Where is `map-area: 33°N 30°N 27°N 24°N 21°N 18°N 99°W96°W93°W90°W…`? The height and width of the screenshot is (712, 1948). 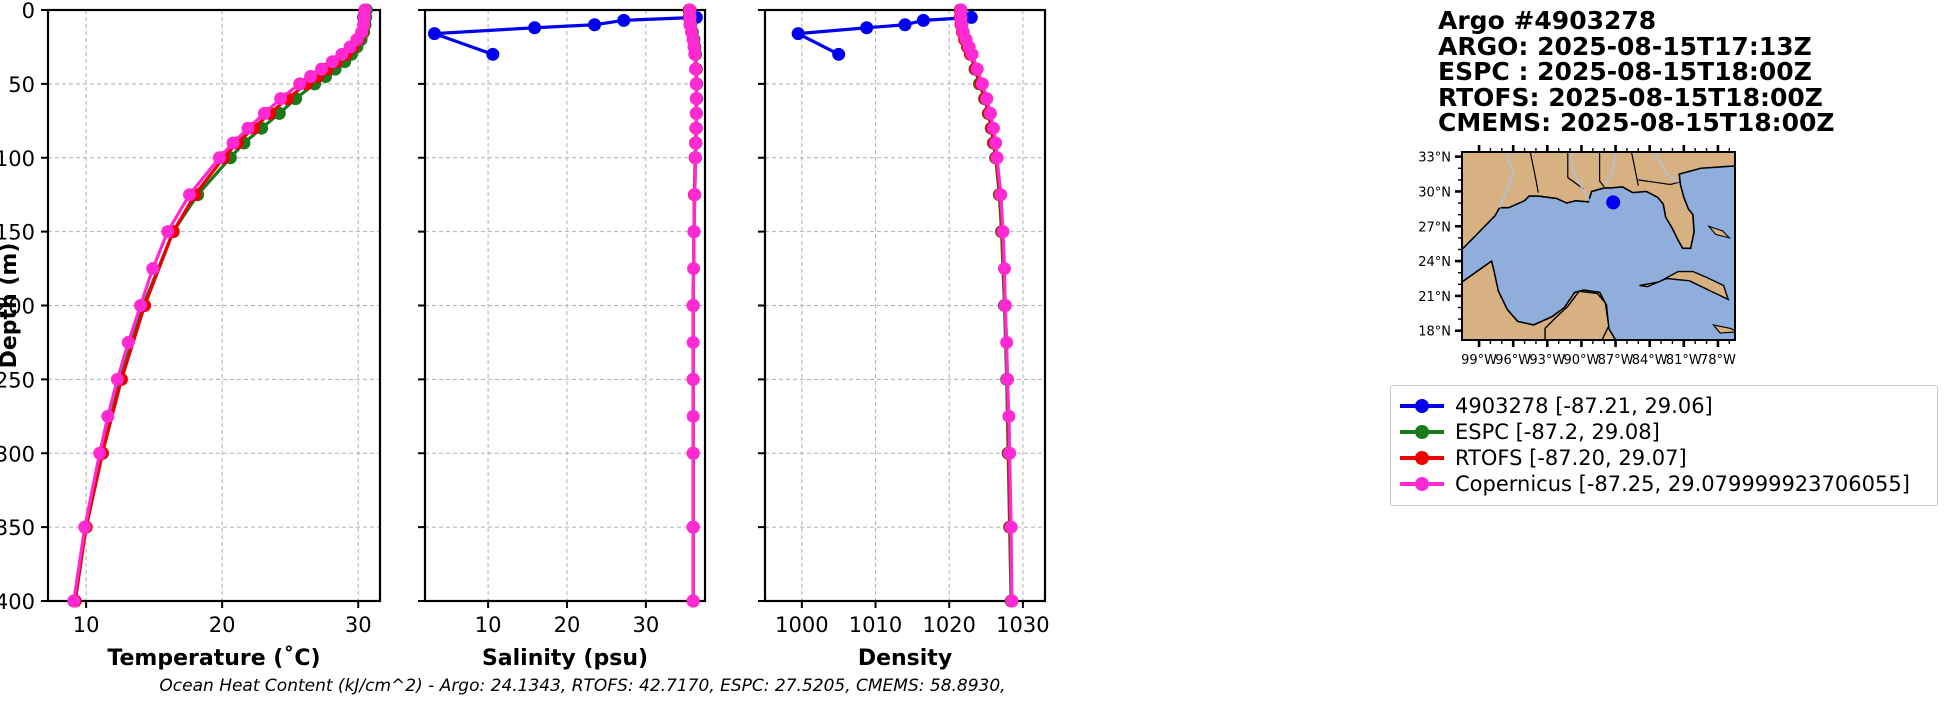 map-area: 33°N 30°N 27°N 24°N 21°N 18°N 99°W96°W93°W90°W… is located at coordinates (1577, 256).